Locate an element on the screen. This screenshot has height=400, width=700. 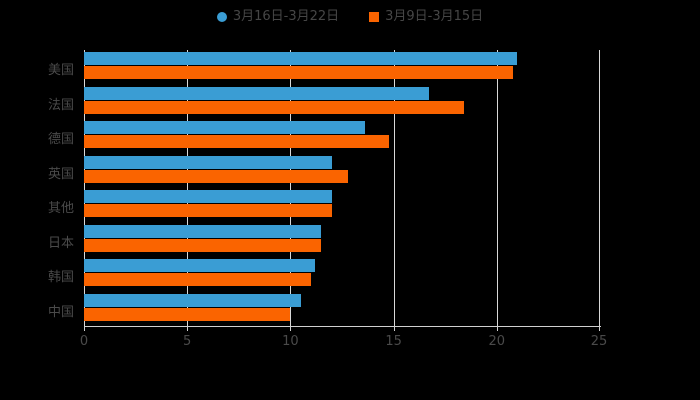
x-axis-labels: 0 5 10 15 20 25 is located at coordinates (350, 344).